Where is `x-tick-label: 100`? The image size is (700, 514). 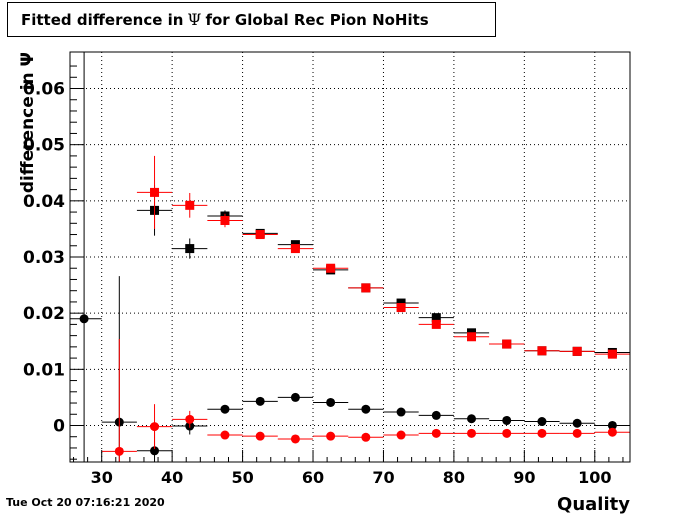
x-tick-label: 100 is located at coordinates (594, 477).